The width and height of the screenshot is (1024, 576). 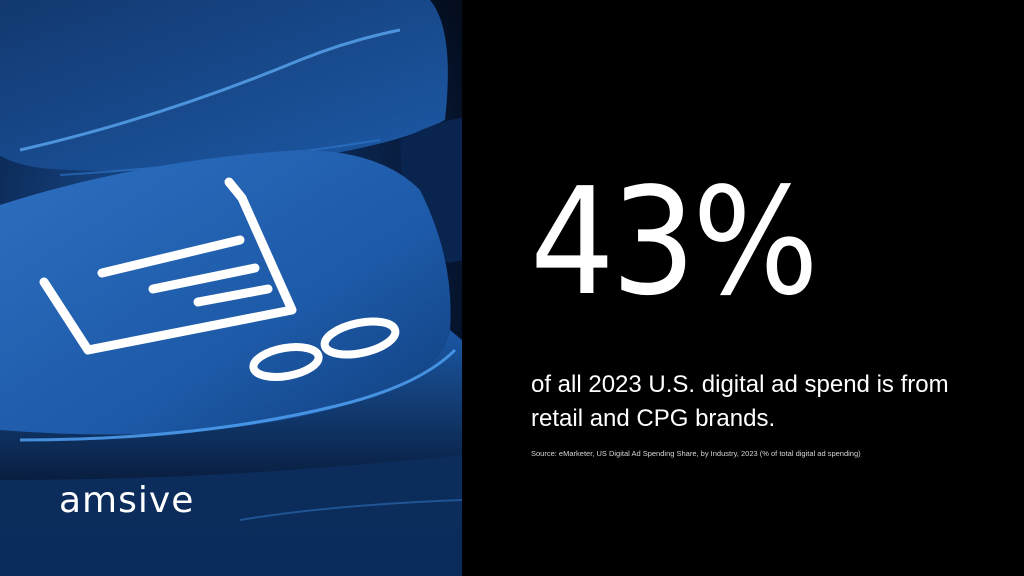 I want to click on amsive-logo: amsive, so click(x=127, y=500).